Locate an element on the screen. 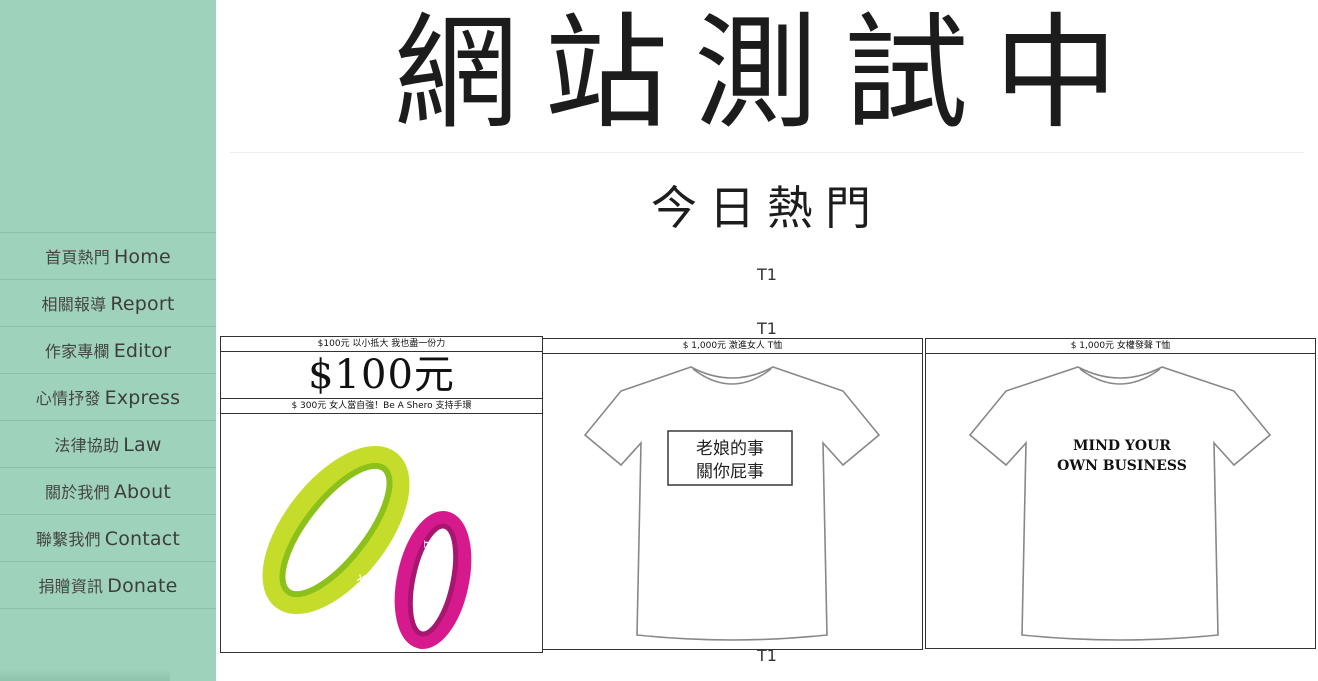 Image resolution: width=1318 pixels, height=681 pixels. product-caption: $100元 以小抵大 我也盡一份力 is located at coordinates (381, 344).